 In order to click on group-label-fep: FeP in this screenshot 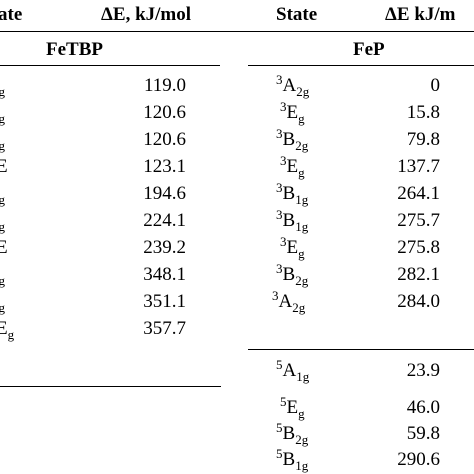, I will do `click(369, 49)`.